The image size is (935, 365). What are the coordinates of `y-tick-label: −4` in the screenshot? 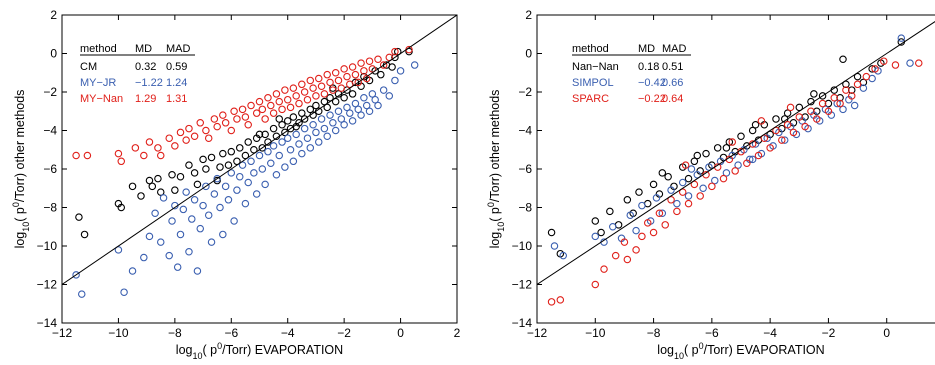 It's located at (50, 131).